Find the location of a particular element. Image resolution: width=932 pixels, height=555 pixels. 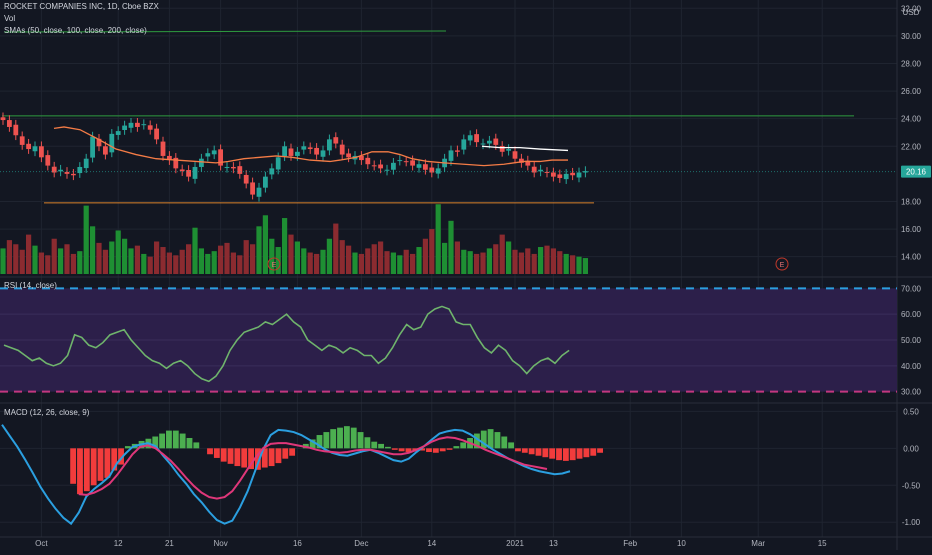

macd-tick-2: -0.50 is located at coordinates (911, 485).